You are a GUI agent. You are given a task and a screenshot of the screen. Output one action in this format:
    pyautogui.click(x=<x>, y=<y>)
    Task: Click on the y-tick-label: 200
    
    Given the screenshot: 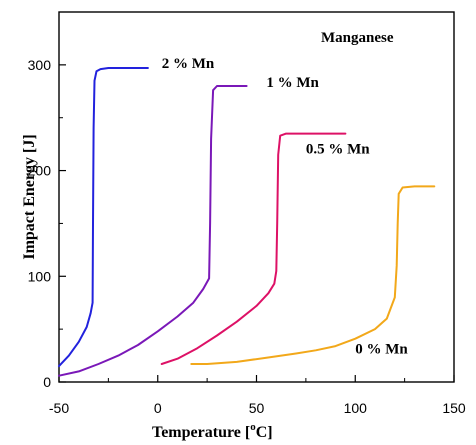 What is the action you would take?
    pyautogui.click(x=40, y=171)
    